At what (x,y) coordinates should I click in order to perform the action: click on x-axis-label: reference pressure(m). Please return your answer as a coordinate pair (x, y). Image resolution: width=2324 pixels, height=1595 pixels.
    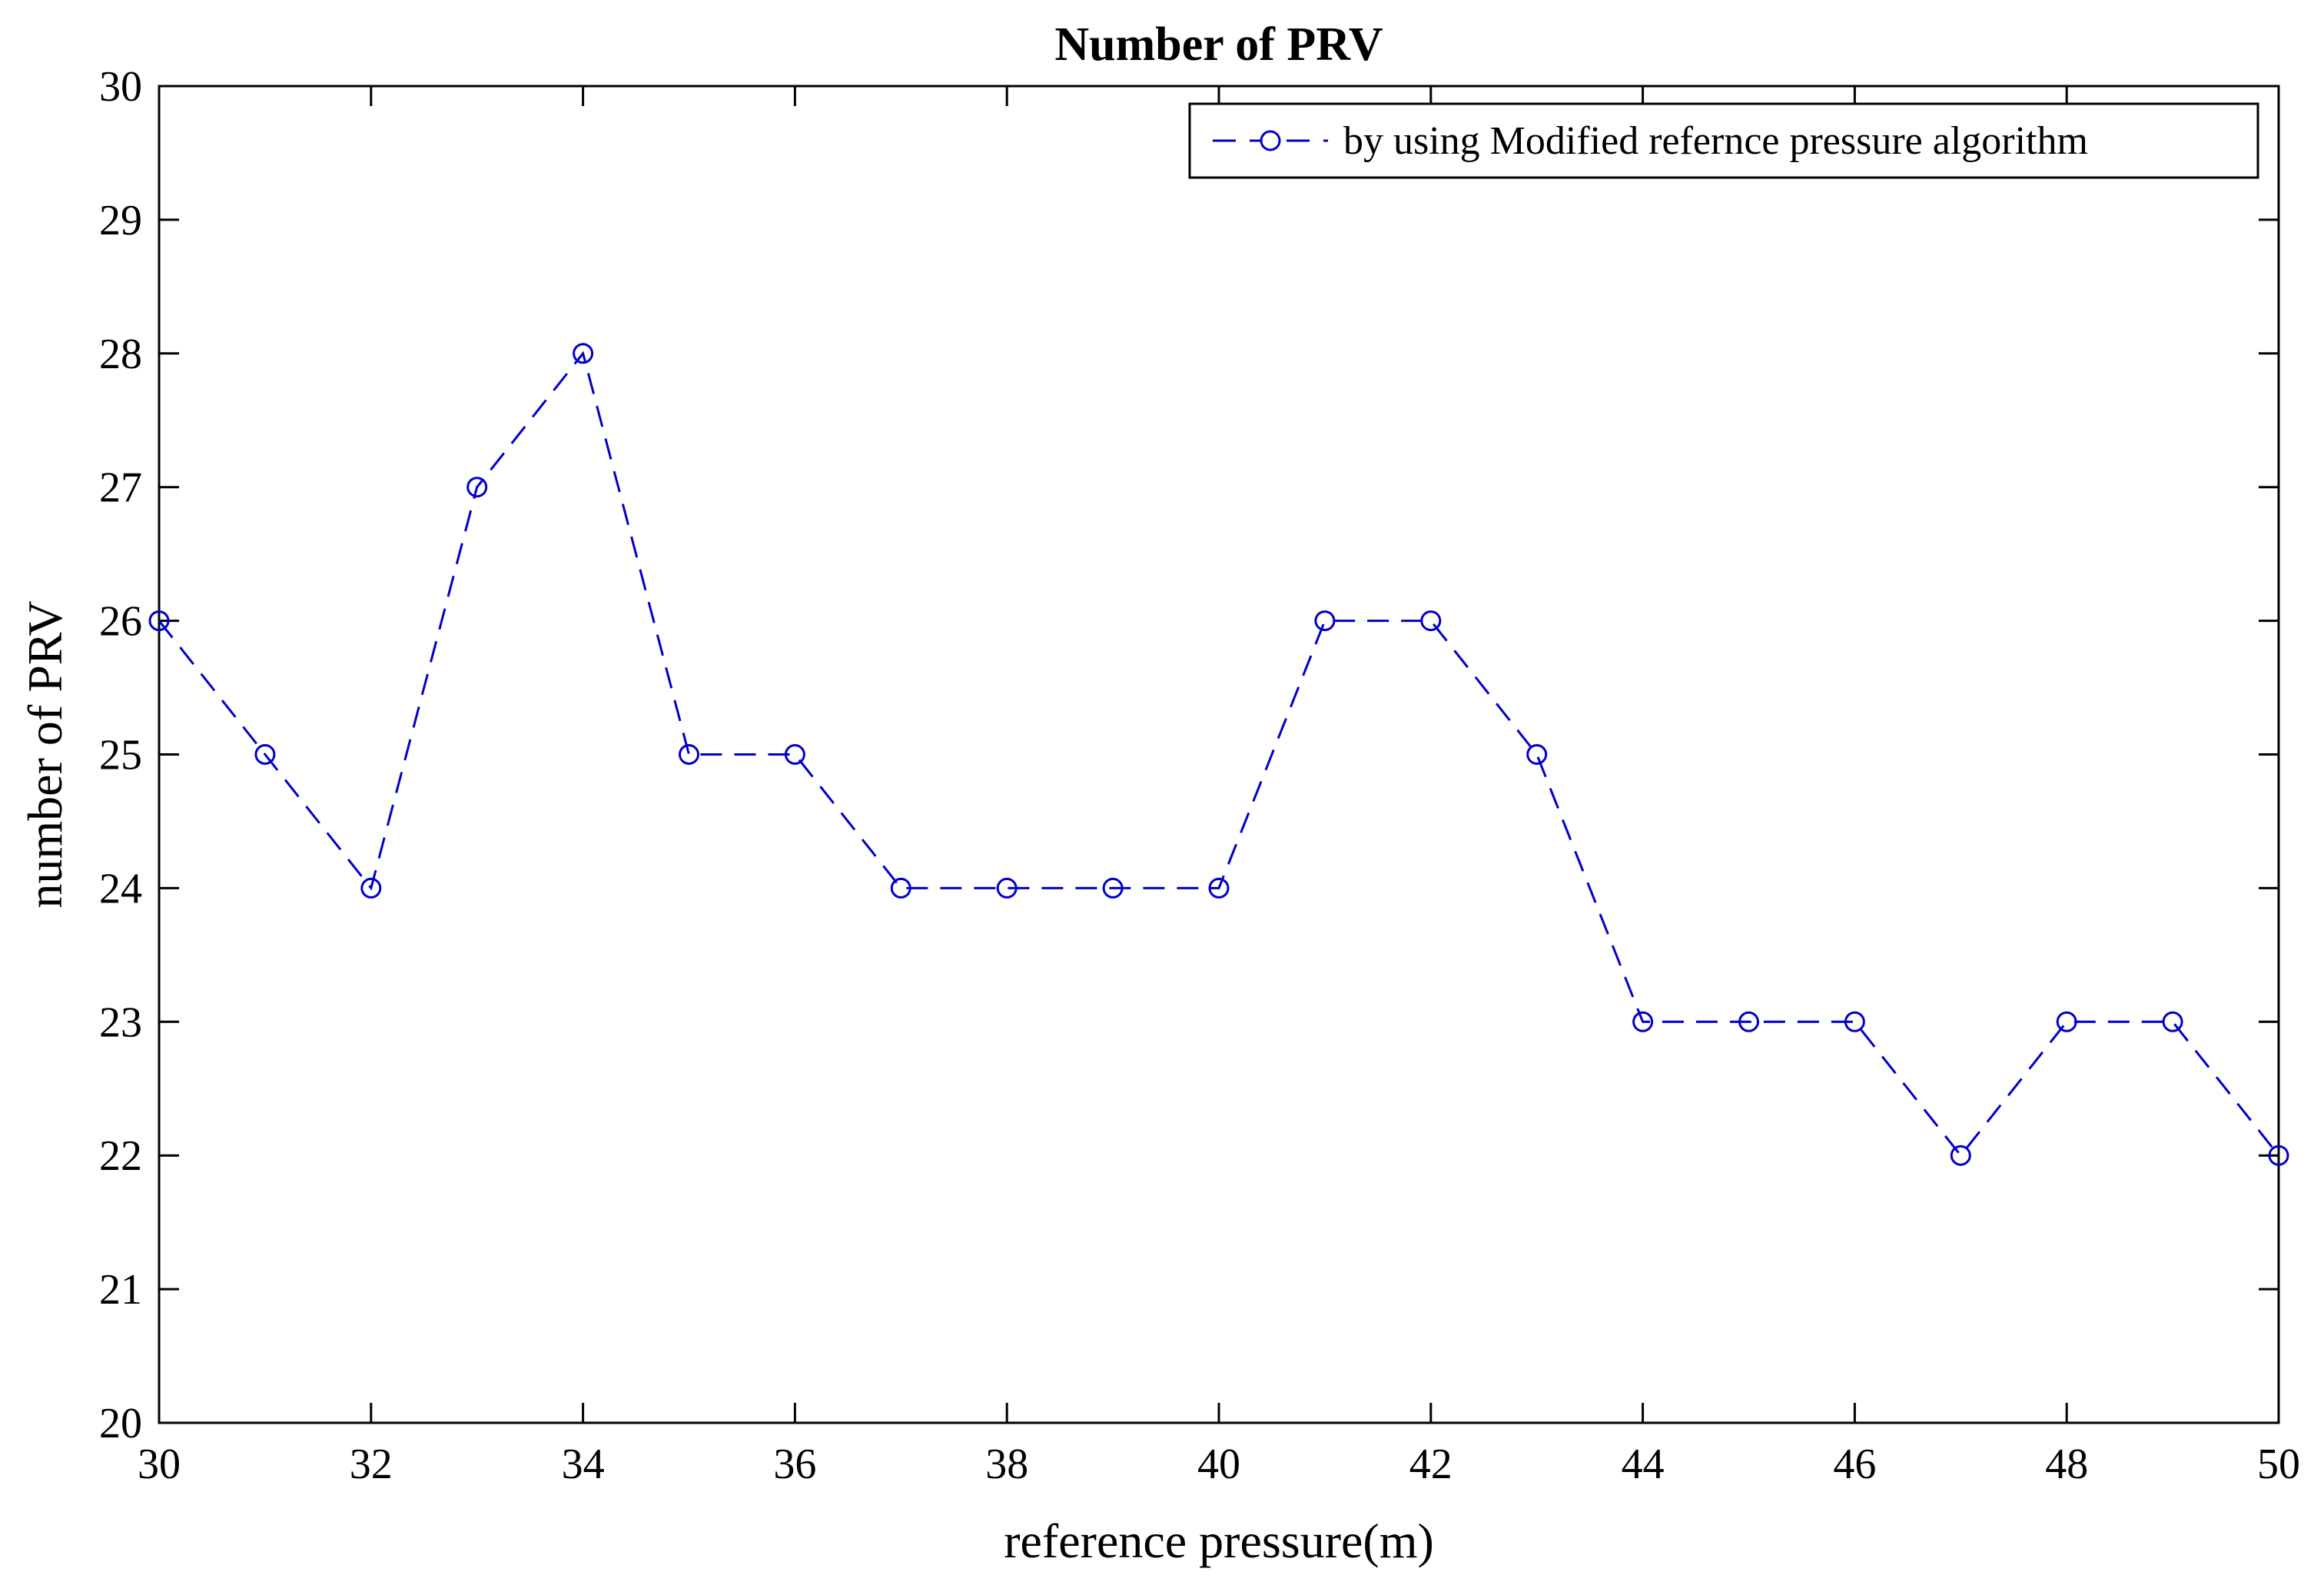
    Looking at the image, I should click on (1219, 1541).